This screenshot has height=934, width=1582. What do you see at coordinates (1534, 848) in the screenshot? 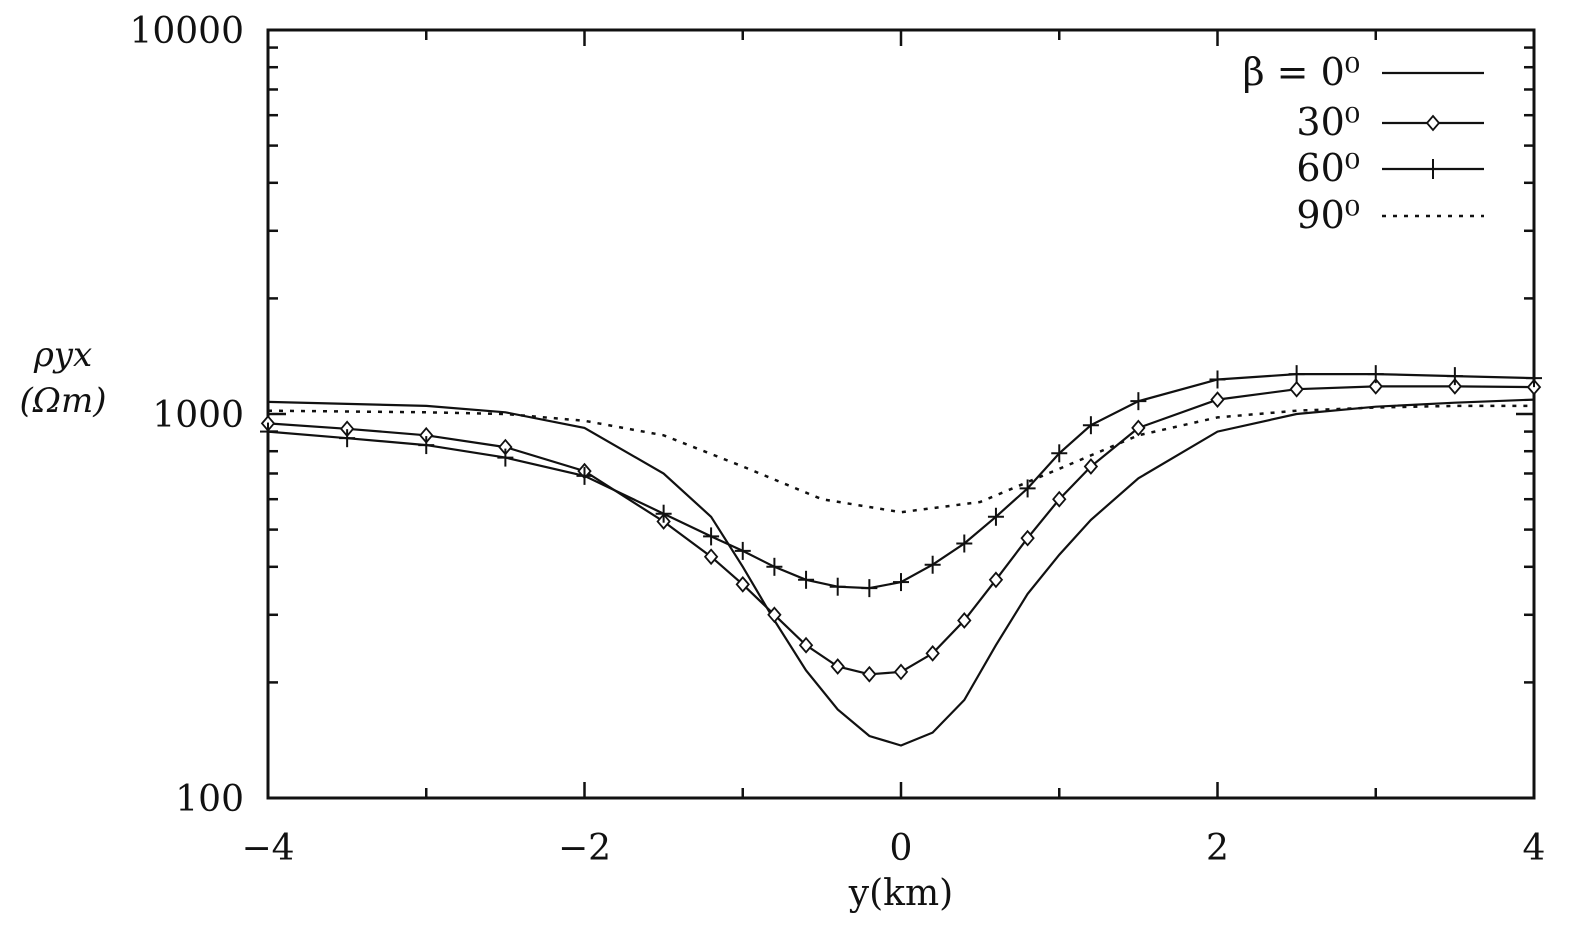
I see `x-tick-label: 4` at bounding box center [1534, 848].